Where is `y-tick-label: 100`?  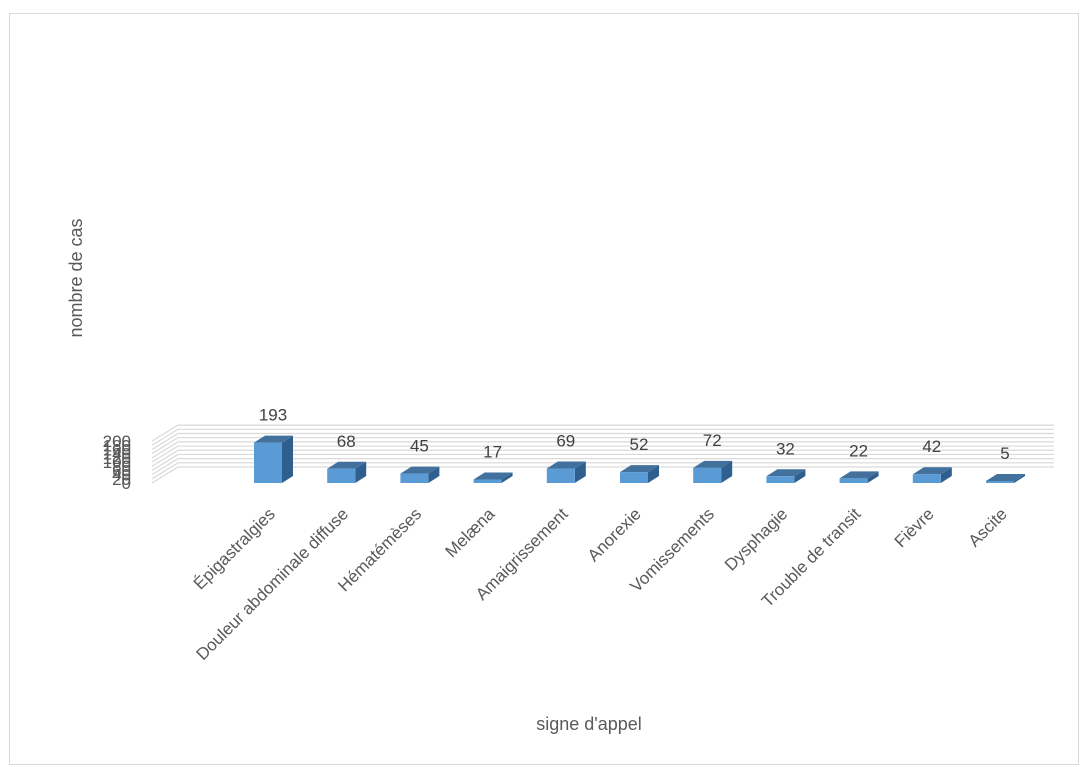 y-tick-label: 100 is located at coordinates (117, 462).